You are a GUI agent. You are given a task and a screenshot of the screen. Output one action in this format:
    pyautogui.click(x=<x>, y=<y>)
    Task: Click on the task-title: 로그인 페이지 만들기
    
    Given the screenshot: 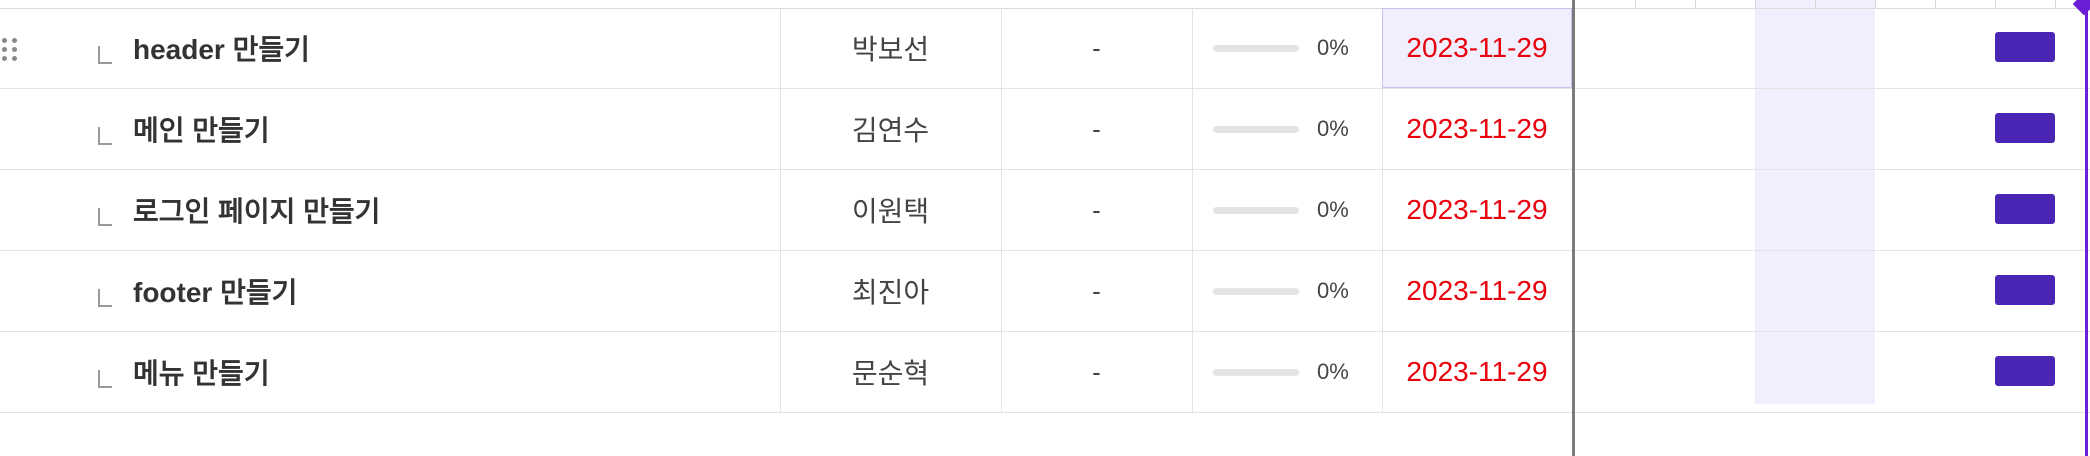 What is the action you would take?
    pyautogui.click(x=257, y=211)
    